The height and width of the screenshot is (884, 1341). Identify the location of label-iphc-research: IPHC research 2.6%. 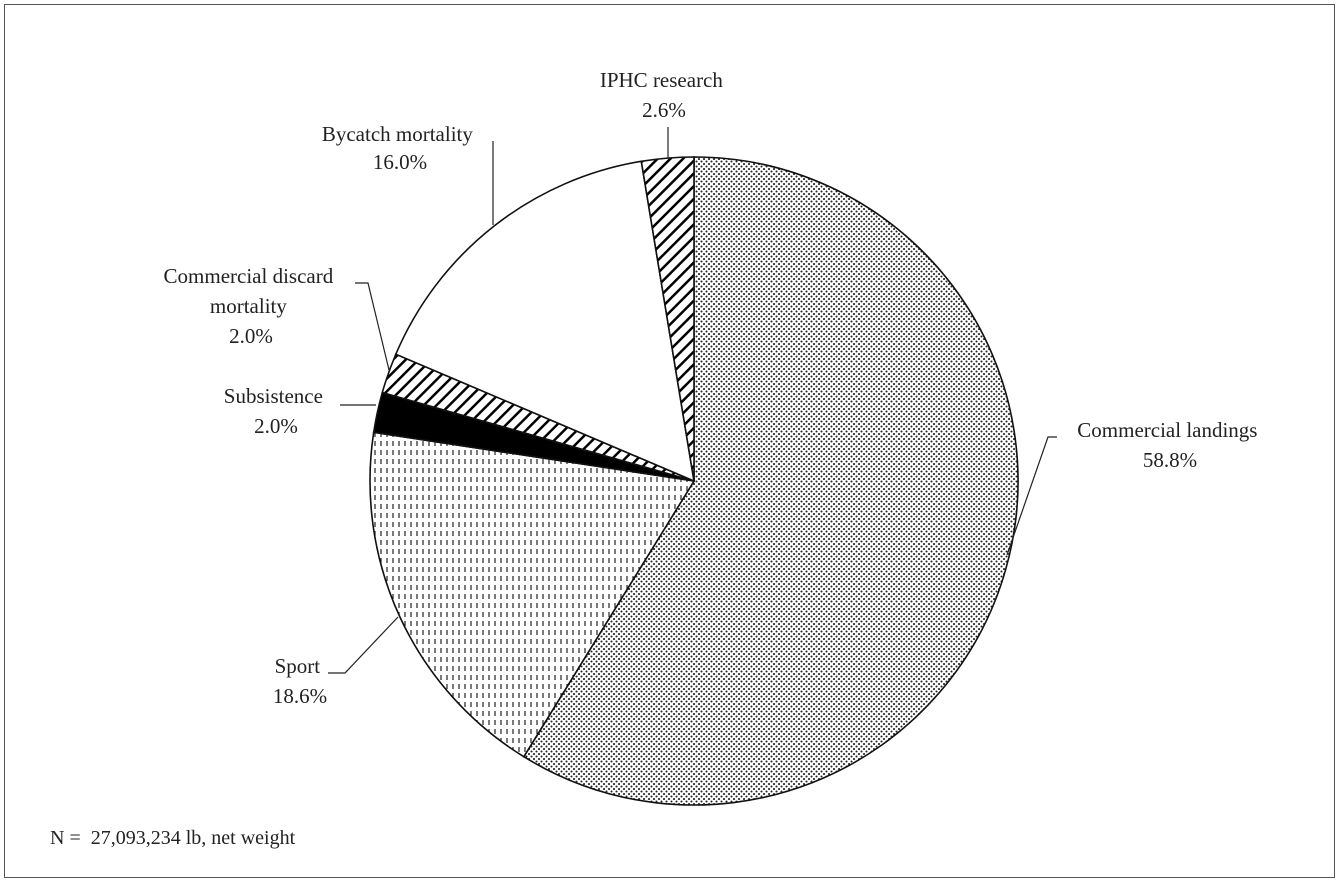
(664, 95).